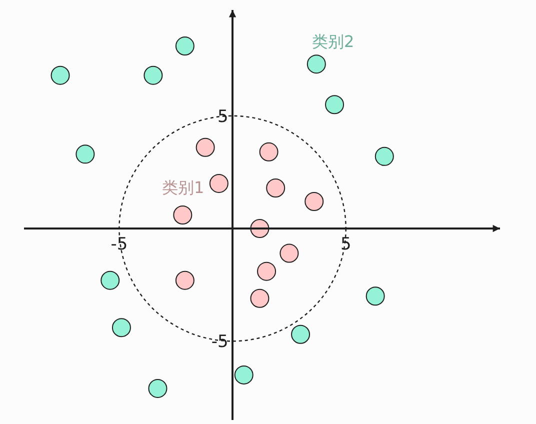  Describe the element at coordinates (333, 41) in the screenshot. I see `series-label: 类别2` at that location.